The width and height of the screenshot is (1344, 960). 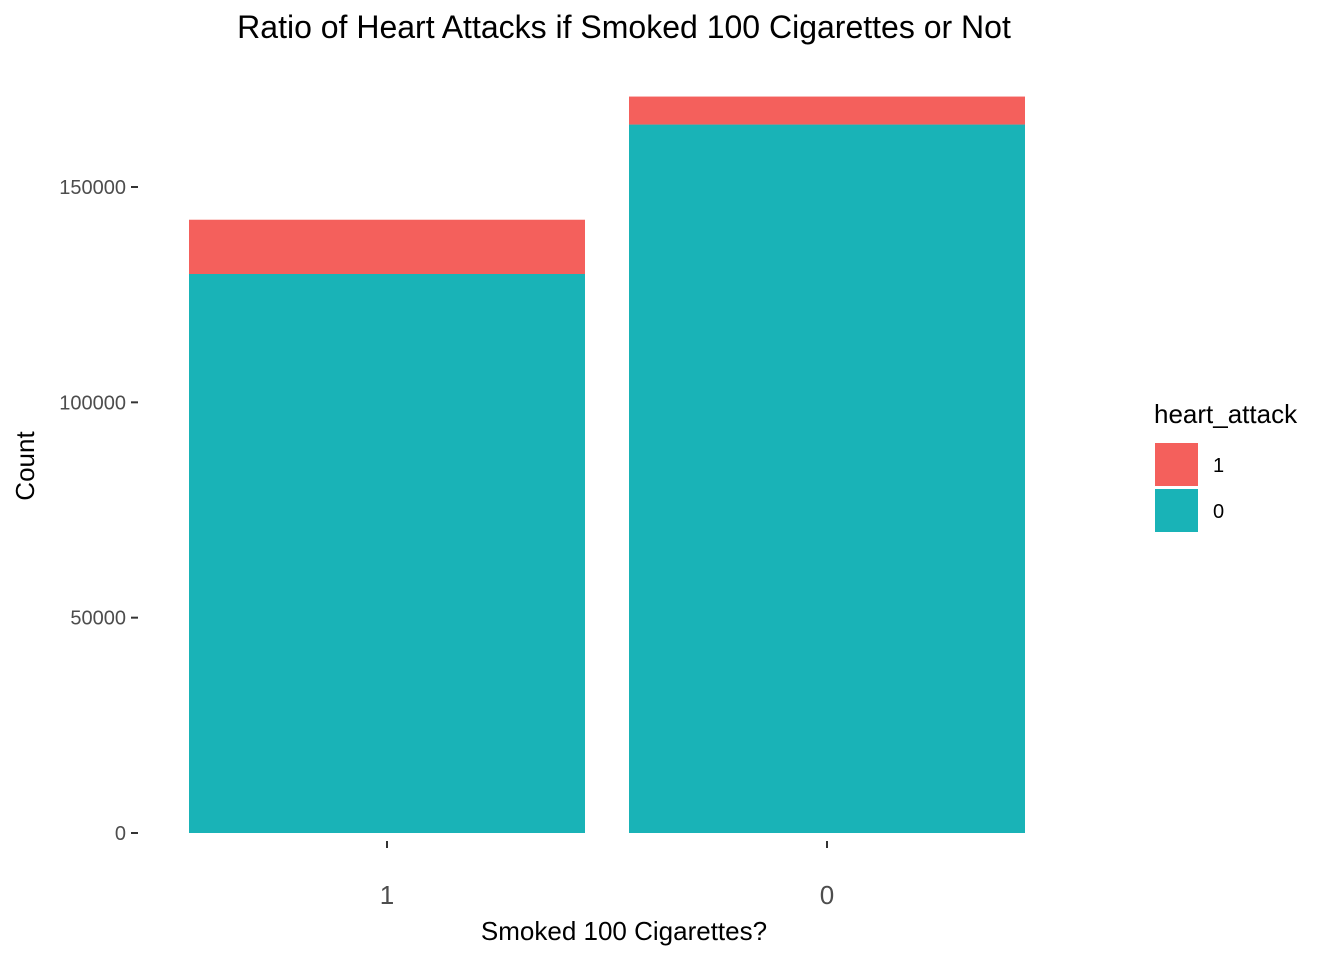 I want to click on y-axis-title: Count, so click(x=25, y=466).